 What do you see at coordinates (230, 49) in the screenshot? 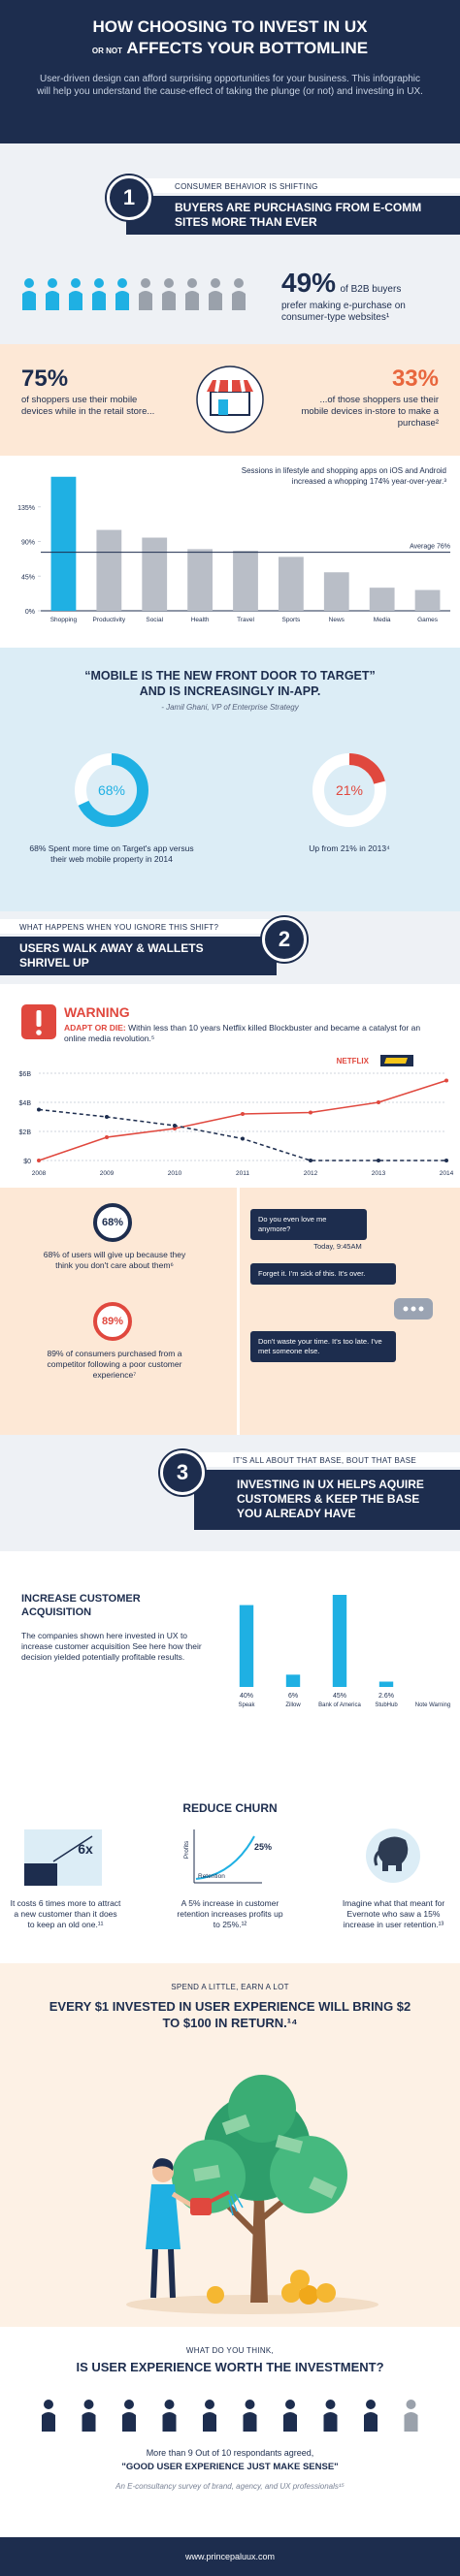
I see `title-line: OR NOT AFFECTS YOUR BOTTOMLINE` at bounding box center [230, 49].